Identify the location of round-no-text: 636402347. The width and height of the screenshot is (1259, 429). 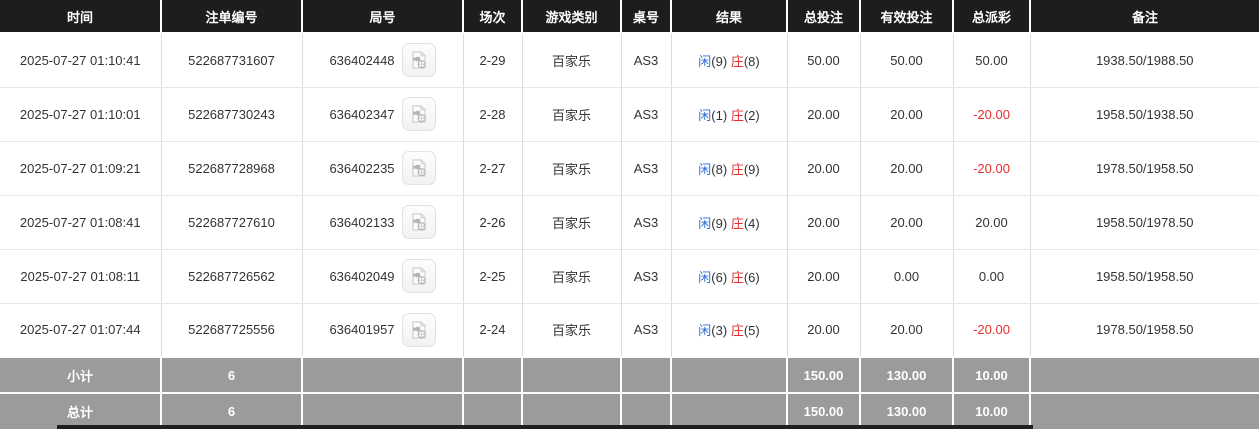
(362, 114).